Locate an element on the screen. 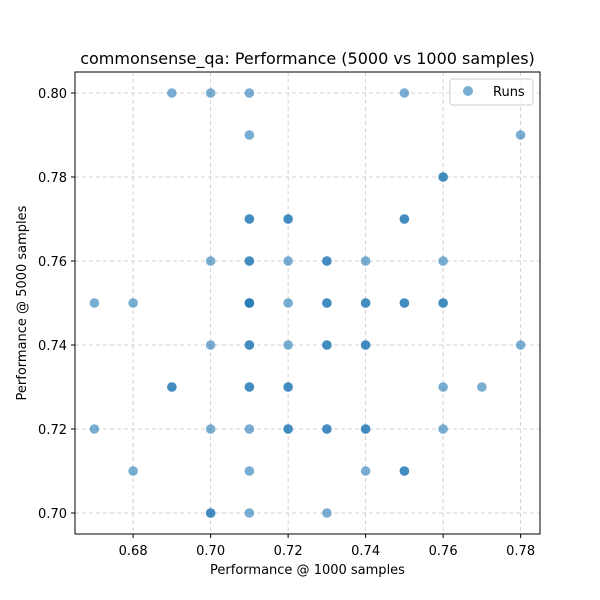 This screenshot has height=600, width=600. y-tick-label: 0.72 is located at coordinates (52, 430).